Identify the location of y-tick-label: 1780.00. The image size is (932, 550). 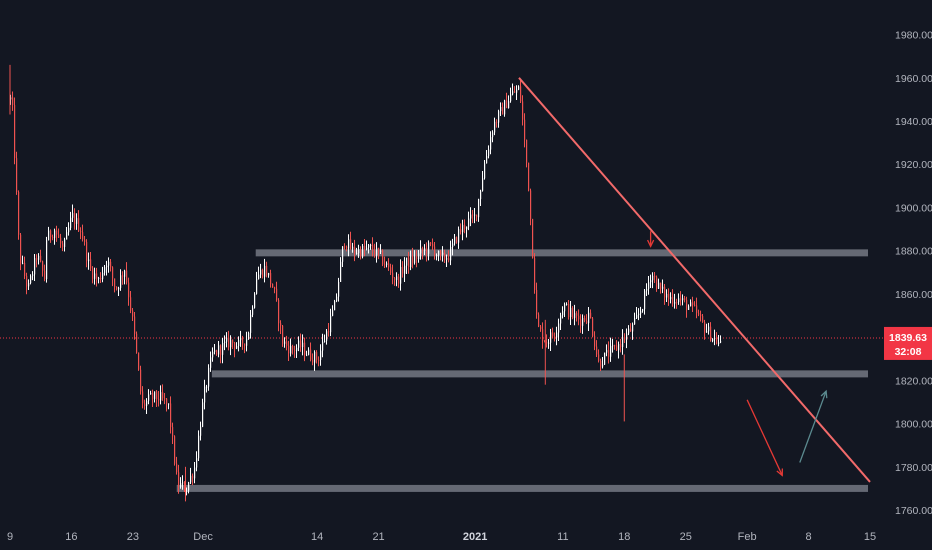
(913, 468).